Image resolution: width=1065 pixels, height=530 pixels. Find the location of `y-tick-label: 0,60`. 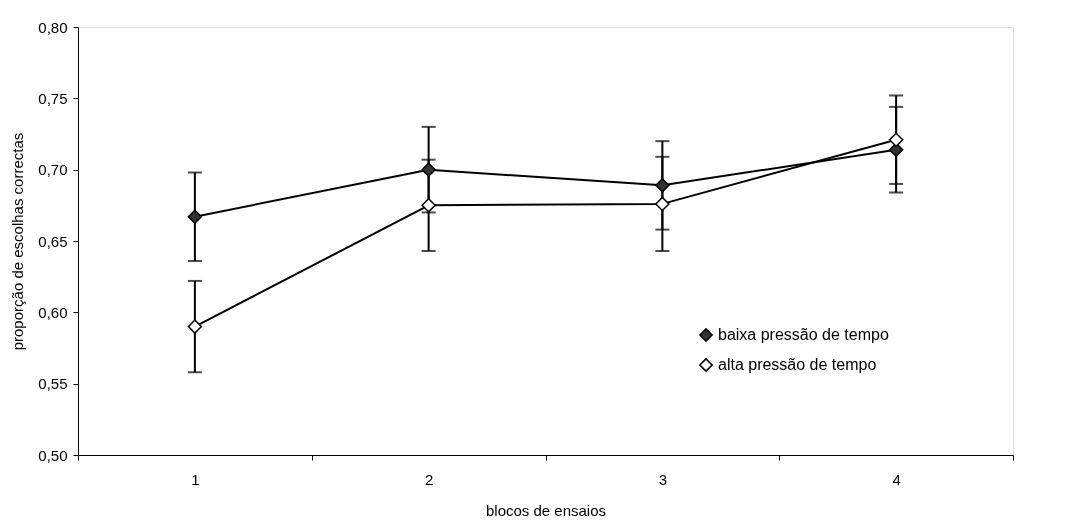

y-tick-label: 0,60 is located at coordinates (53, 312).